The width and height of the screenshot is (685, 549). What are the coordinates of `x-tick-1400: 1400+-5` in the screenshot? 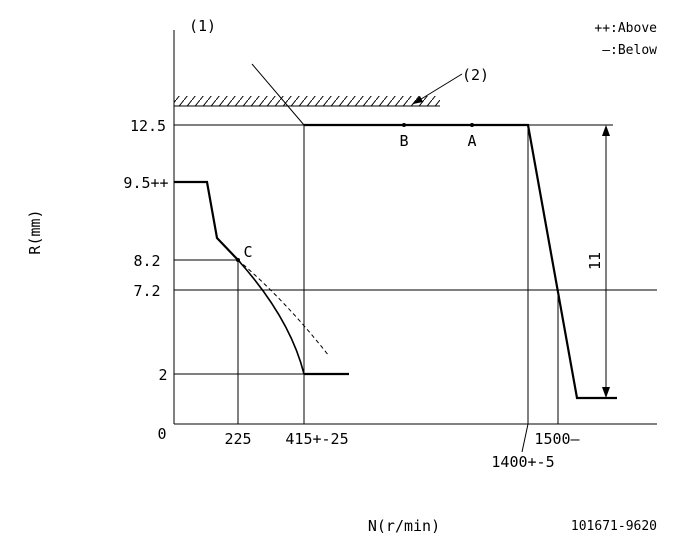 It's located at (522, 462).